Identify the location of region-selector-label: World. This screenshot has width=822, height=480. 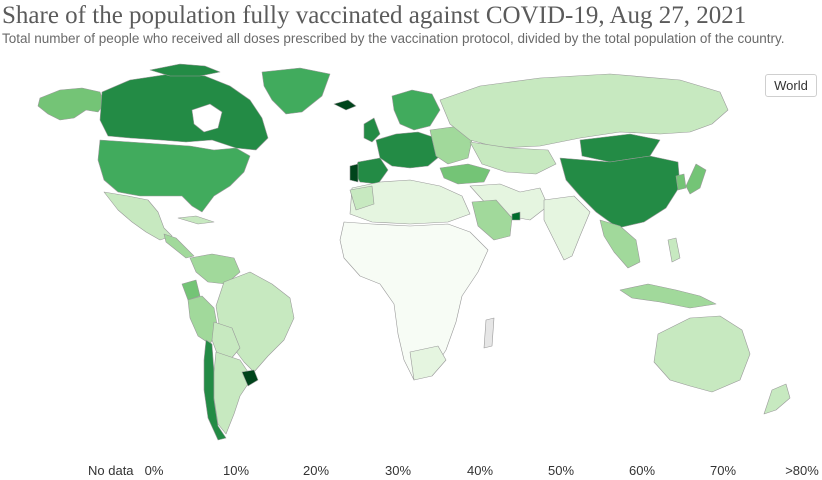
(791, 85).